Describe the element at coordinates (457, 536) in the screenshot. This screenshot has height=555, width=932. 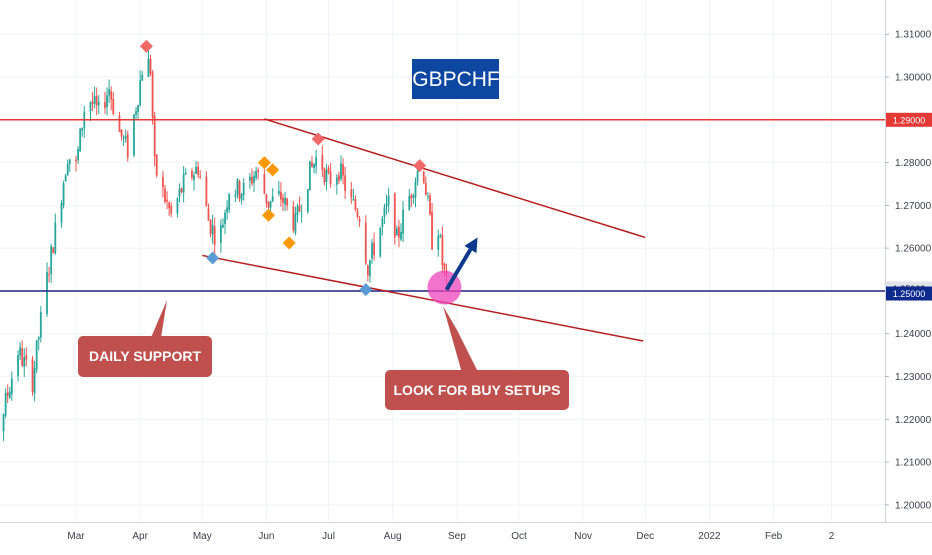
I see `time-tick-label: Sep` at that location.